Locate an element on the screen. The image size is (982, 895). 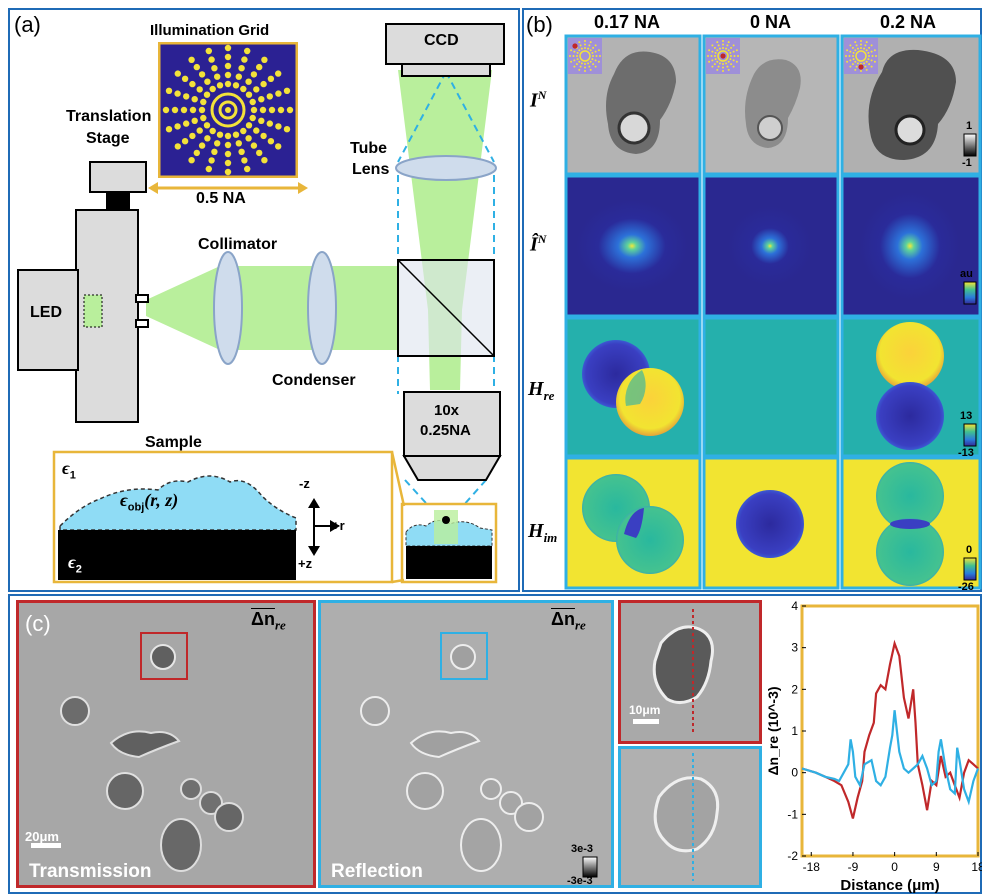
corner-sub: re is located at coordinates (280, 625).